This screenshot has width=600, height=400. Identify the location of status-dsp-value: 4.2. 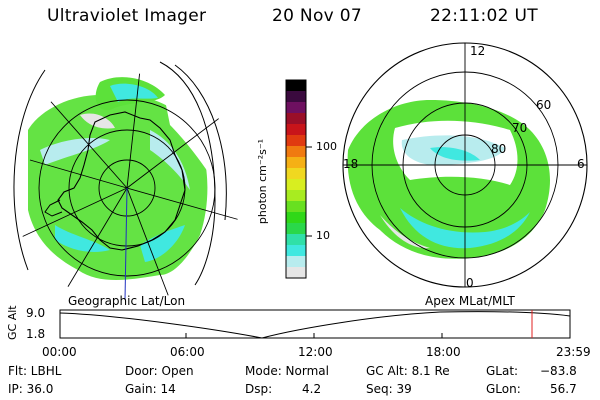
(312, 389).